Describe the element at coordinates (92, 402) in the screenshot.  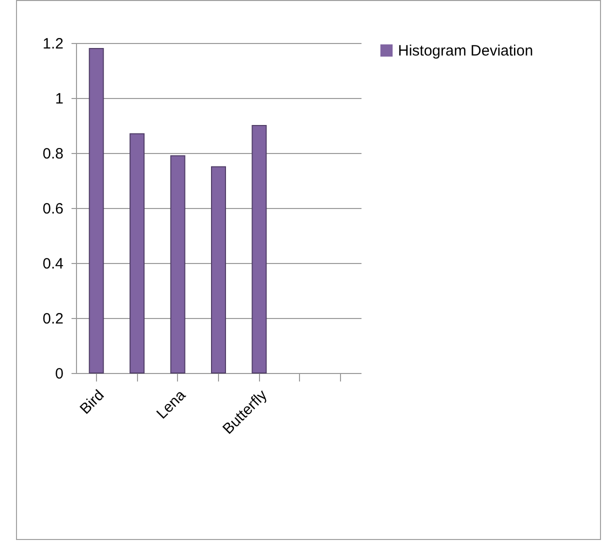
I see `x-tick-label: Bird` at that location.